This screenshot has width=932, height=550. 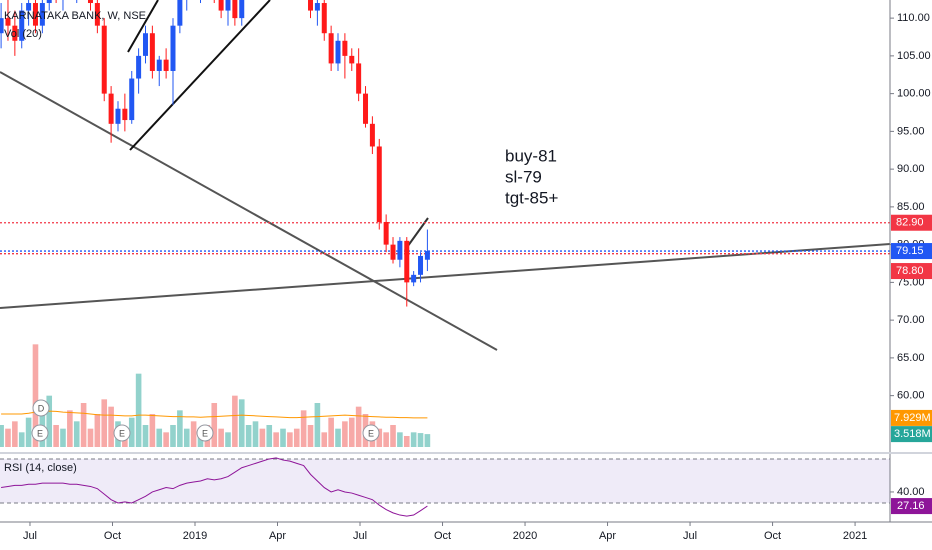 What do you see at coordinates (531, 155) in the screenshot?
I see `annotation: buy-81` at bounding box center [531, 155].